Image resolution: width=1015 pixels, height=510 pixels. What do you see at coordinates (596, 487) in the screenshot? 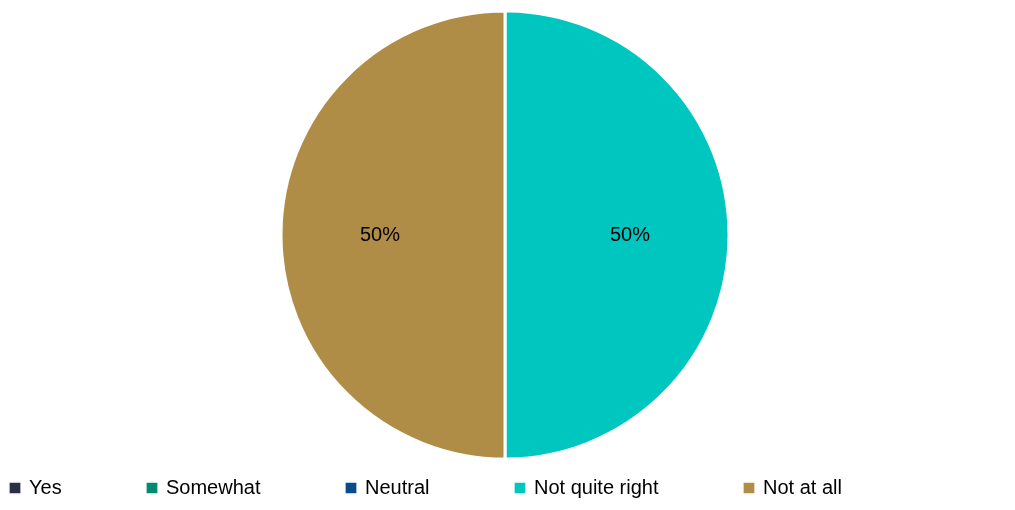
I see `legend-label: Not quite right` at bounding box center [596, 487].